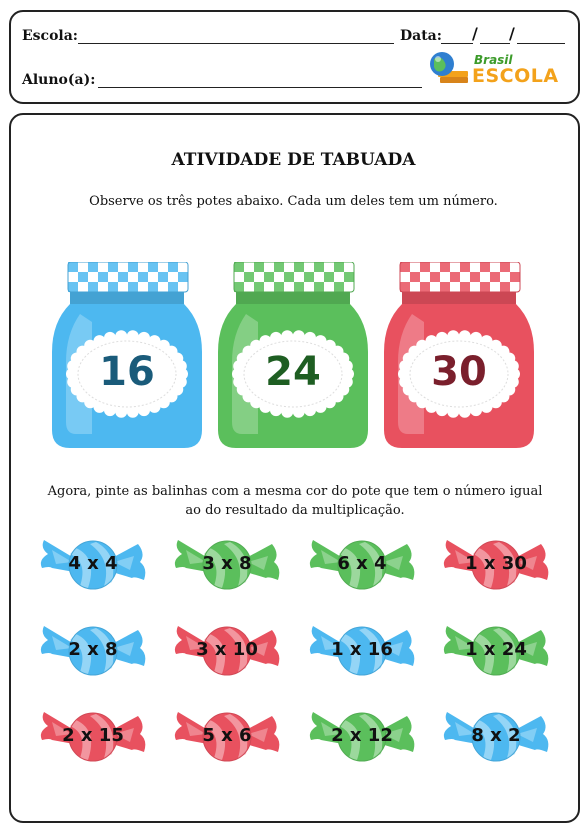 Image resolution: width=587 pixels, height=830 pixels. I want to click on school-label: Escola:, so click(50, 36).